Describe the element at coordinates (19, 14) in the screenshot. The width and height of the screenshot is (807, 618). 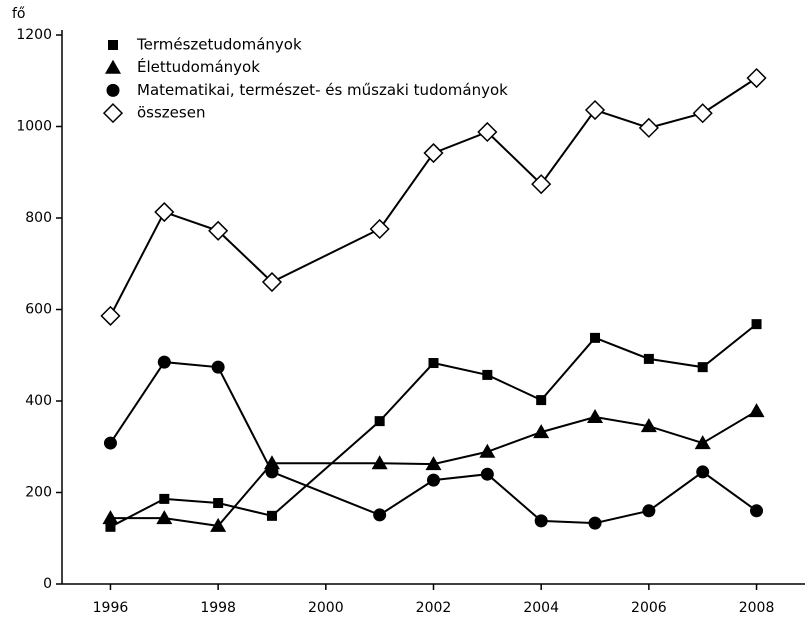
I see `y-unit: fő` at that location.